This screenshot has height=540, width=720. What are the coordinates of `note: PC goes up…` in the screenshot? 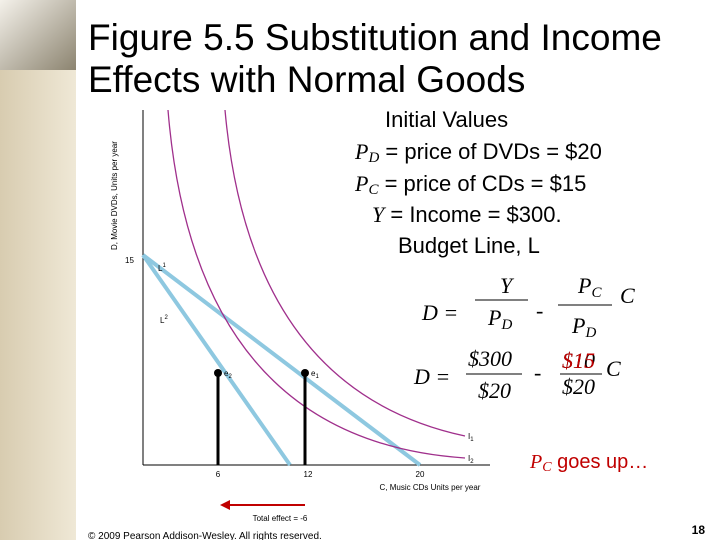 It's located at (588, 463).